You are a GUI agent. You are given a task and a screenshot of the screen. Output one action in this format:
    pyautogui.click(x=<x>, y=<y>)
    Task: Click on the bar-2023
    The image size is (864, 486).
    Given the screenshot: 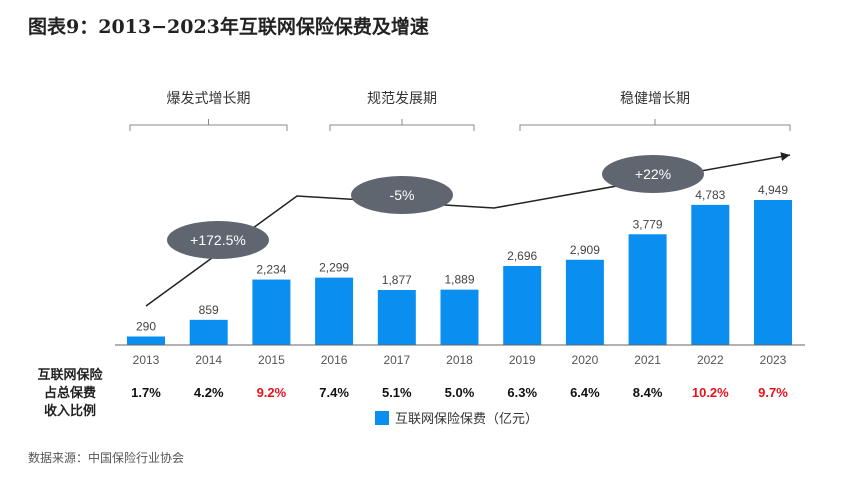 What is the action you would take?
    pyautogui.click(x=773, y=272)
    